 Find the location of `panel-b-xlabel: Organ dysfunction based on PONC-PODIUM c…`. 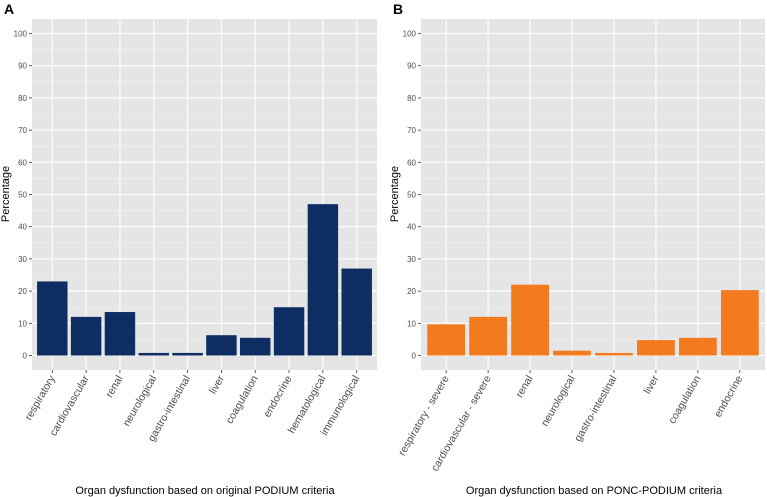

panel-b-xlabel: Organ dysfunction based on PONC-PODIUM c… is located at coordinates (594, 491).